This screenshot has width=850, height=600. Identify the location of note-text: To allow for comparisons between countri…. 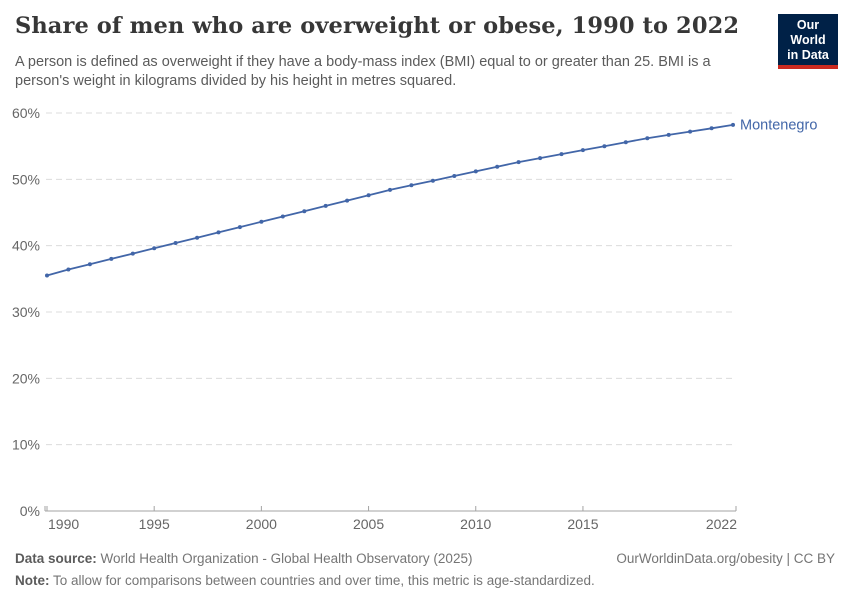
(322, 581).